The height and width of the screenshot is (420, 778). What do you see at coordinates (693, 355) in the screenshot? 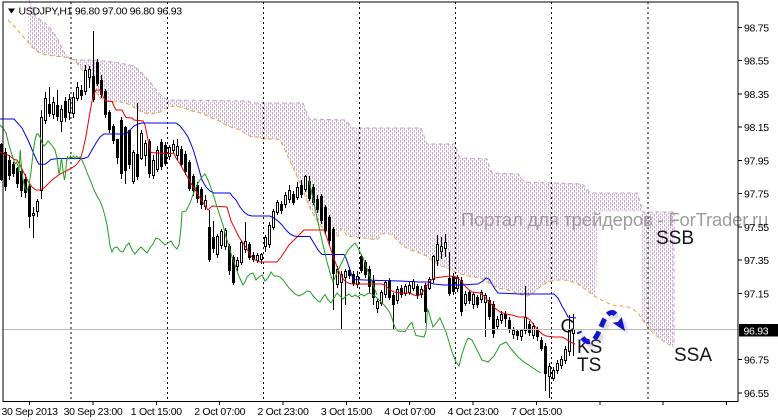
I see `svg-text: SSA` at bounding box center [693, 355].